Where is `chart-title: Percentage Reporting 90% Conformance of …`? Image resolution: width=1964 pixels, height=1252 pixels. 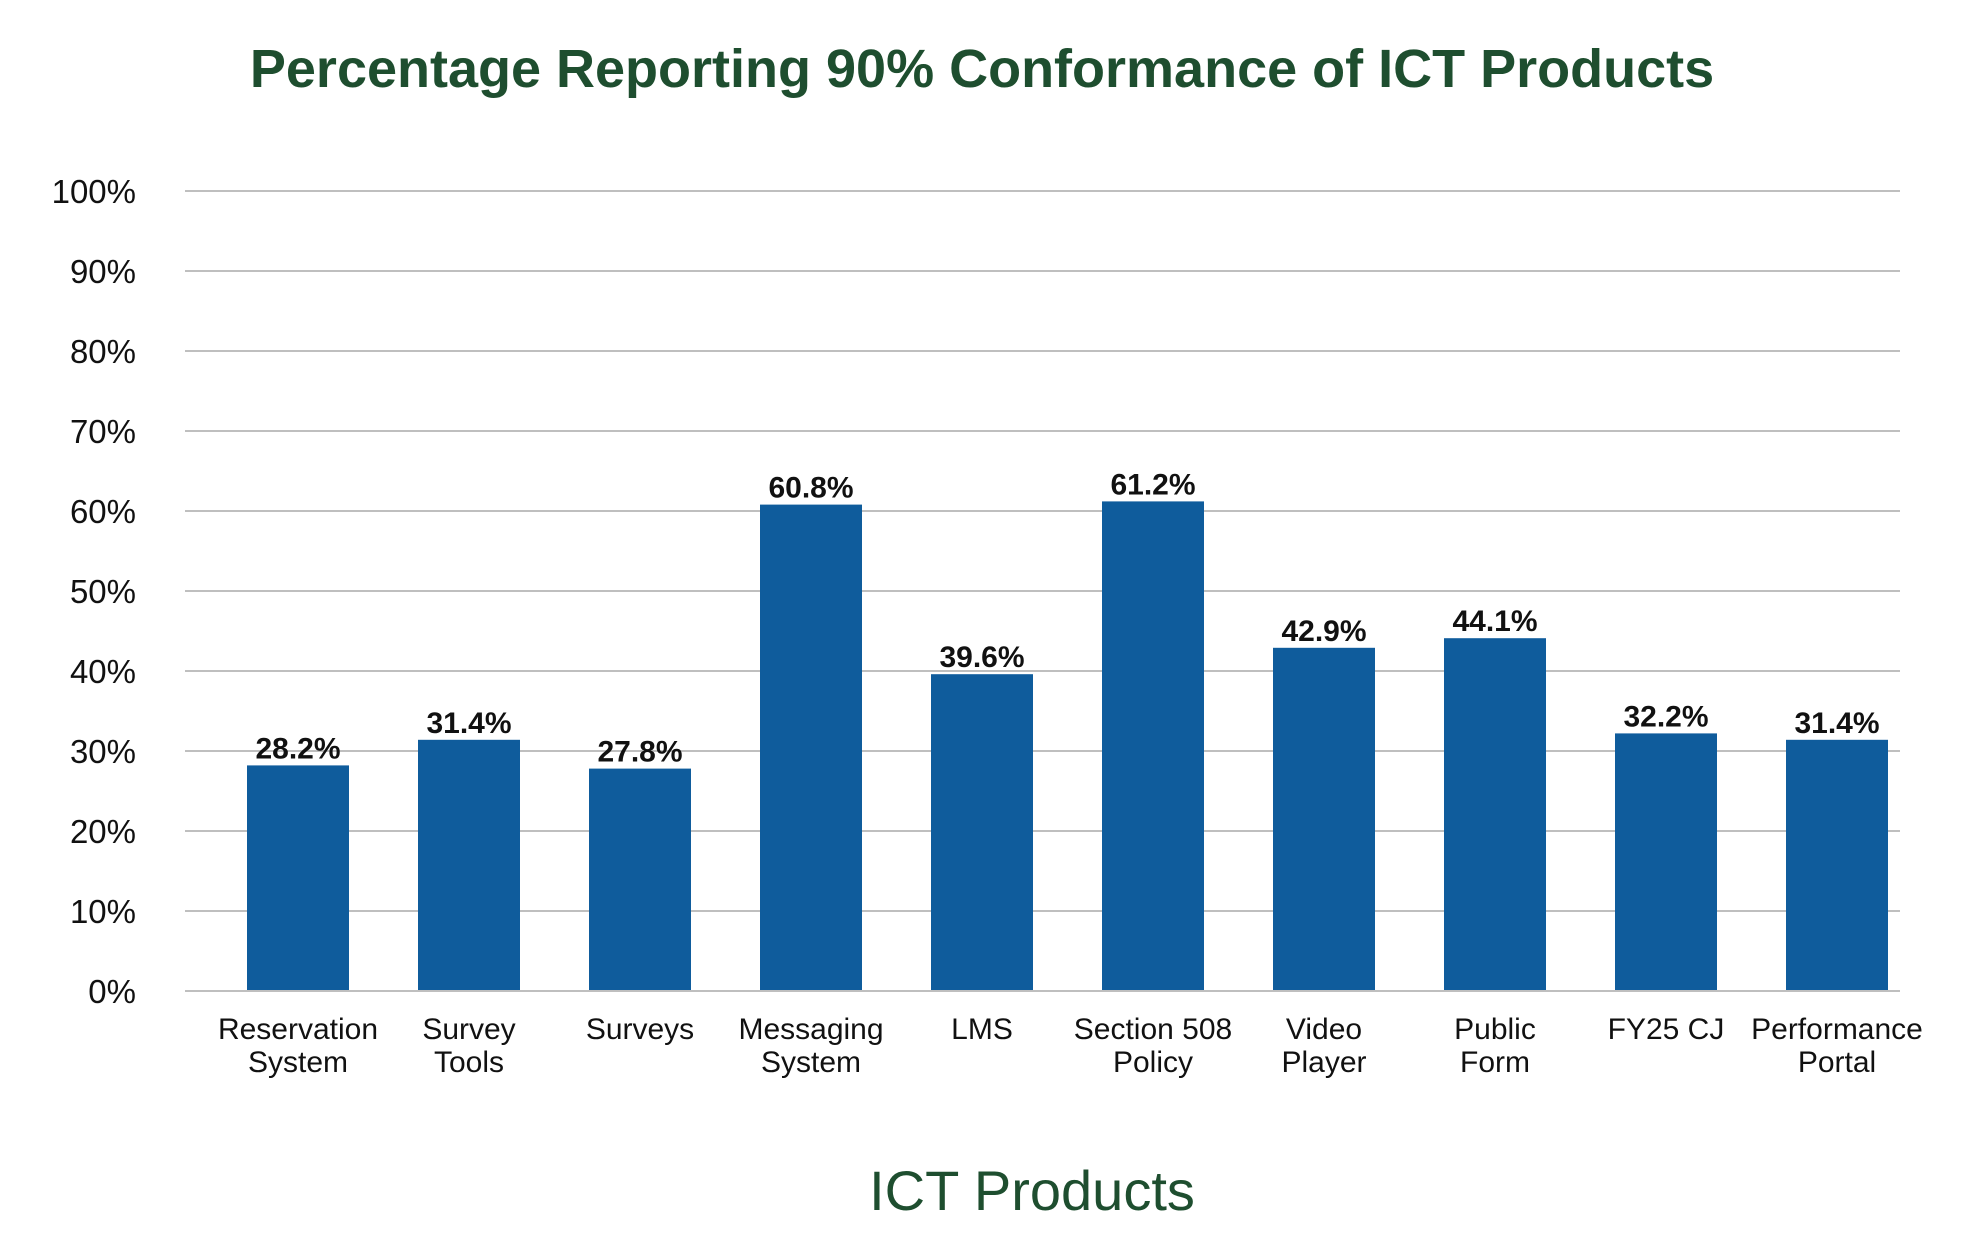
chart-title: Percentage Reporting 90% Conformance of … is located at coordinates (982, 69).